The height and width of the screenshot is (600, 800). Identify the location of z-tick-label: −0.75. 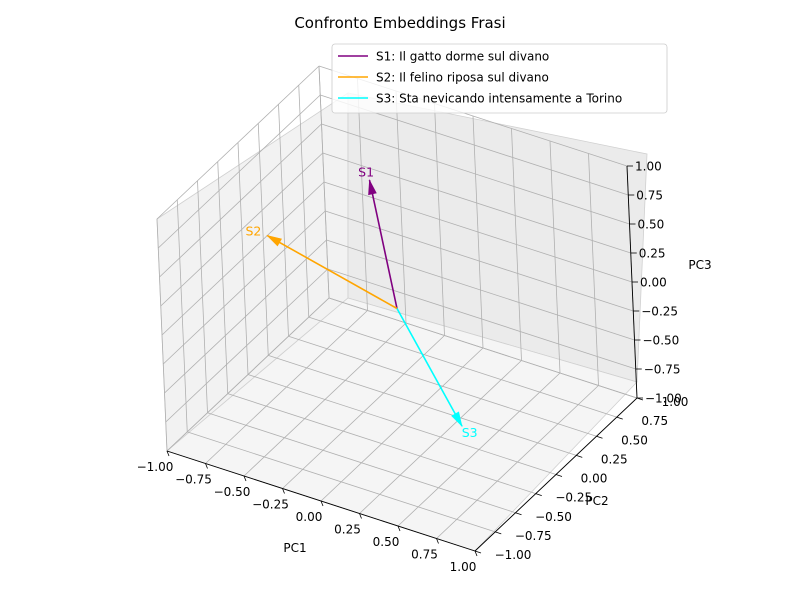
(662, 370).